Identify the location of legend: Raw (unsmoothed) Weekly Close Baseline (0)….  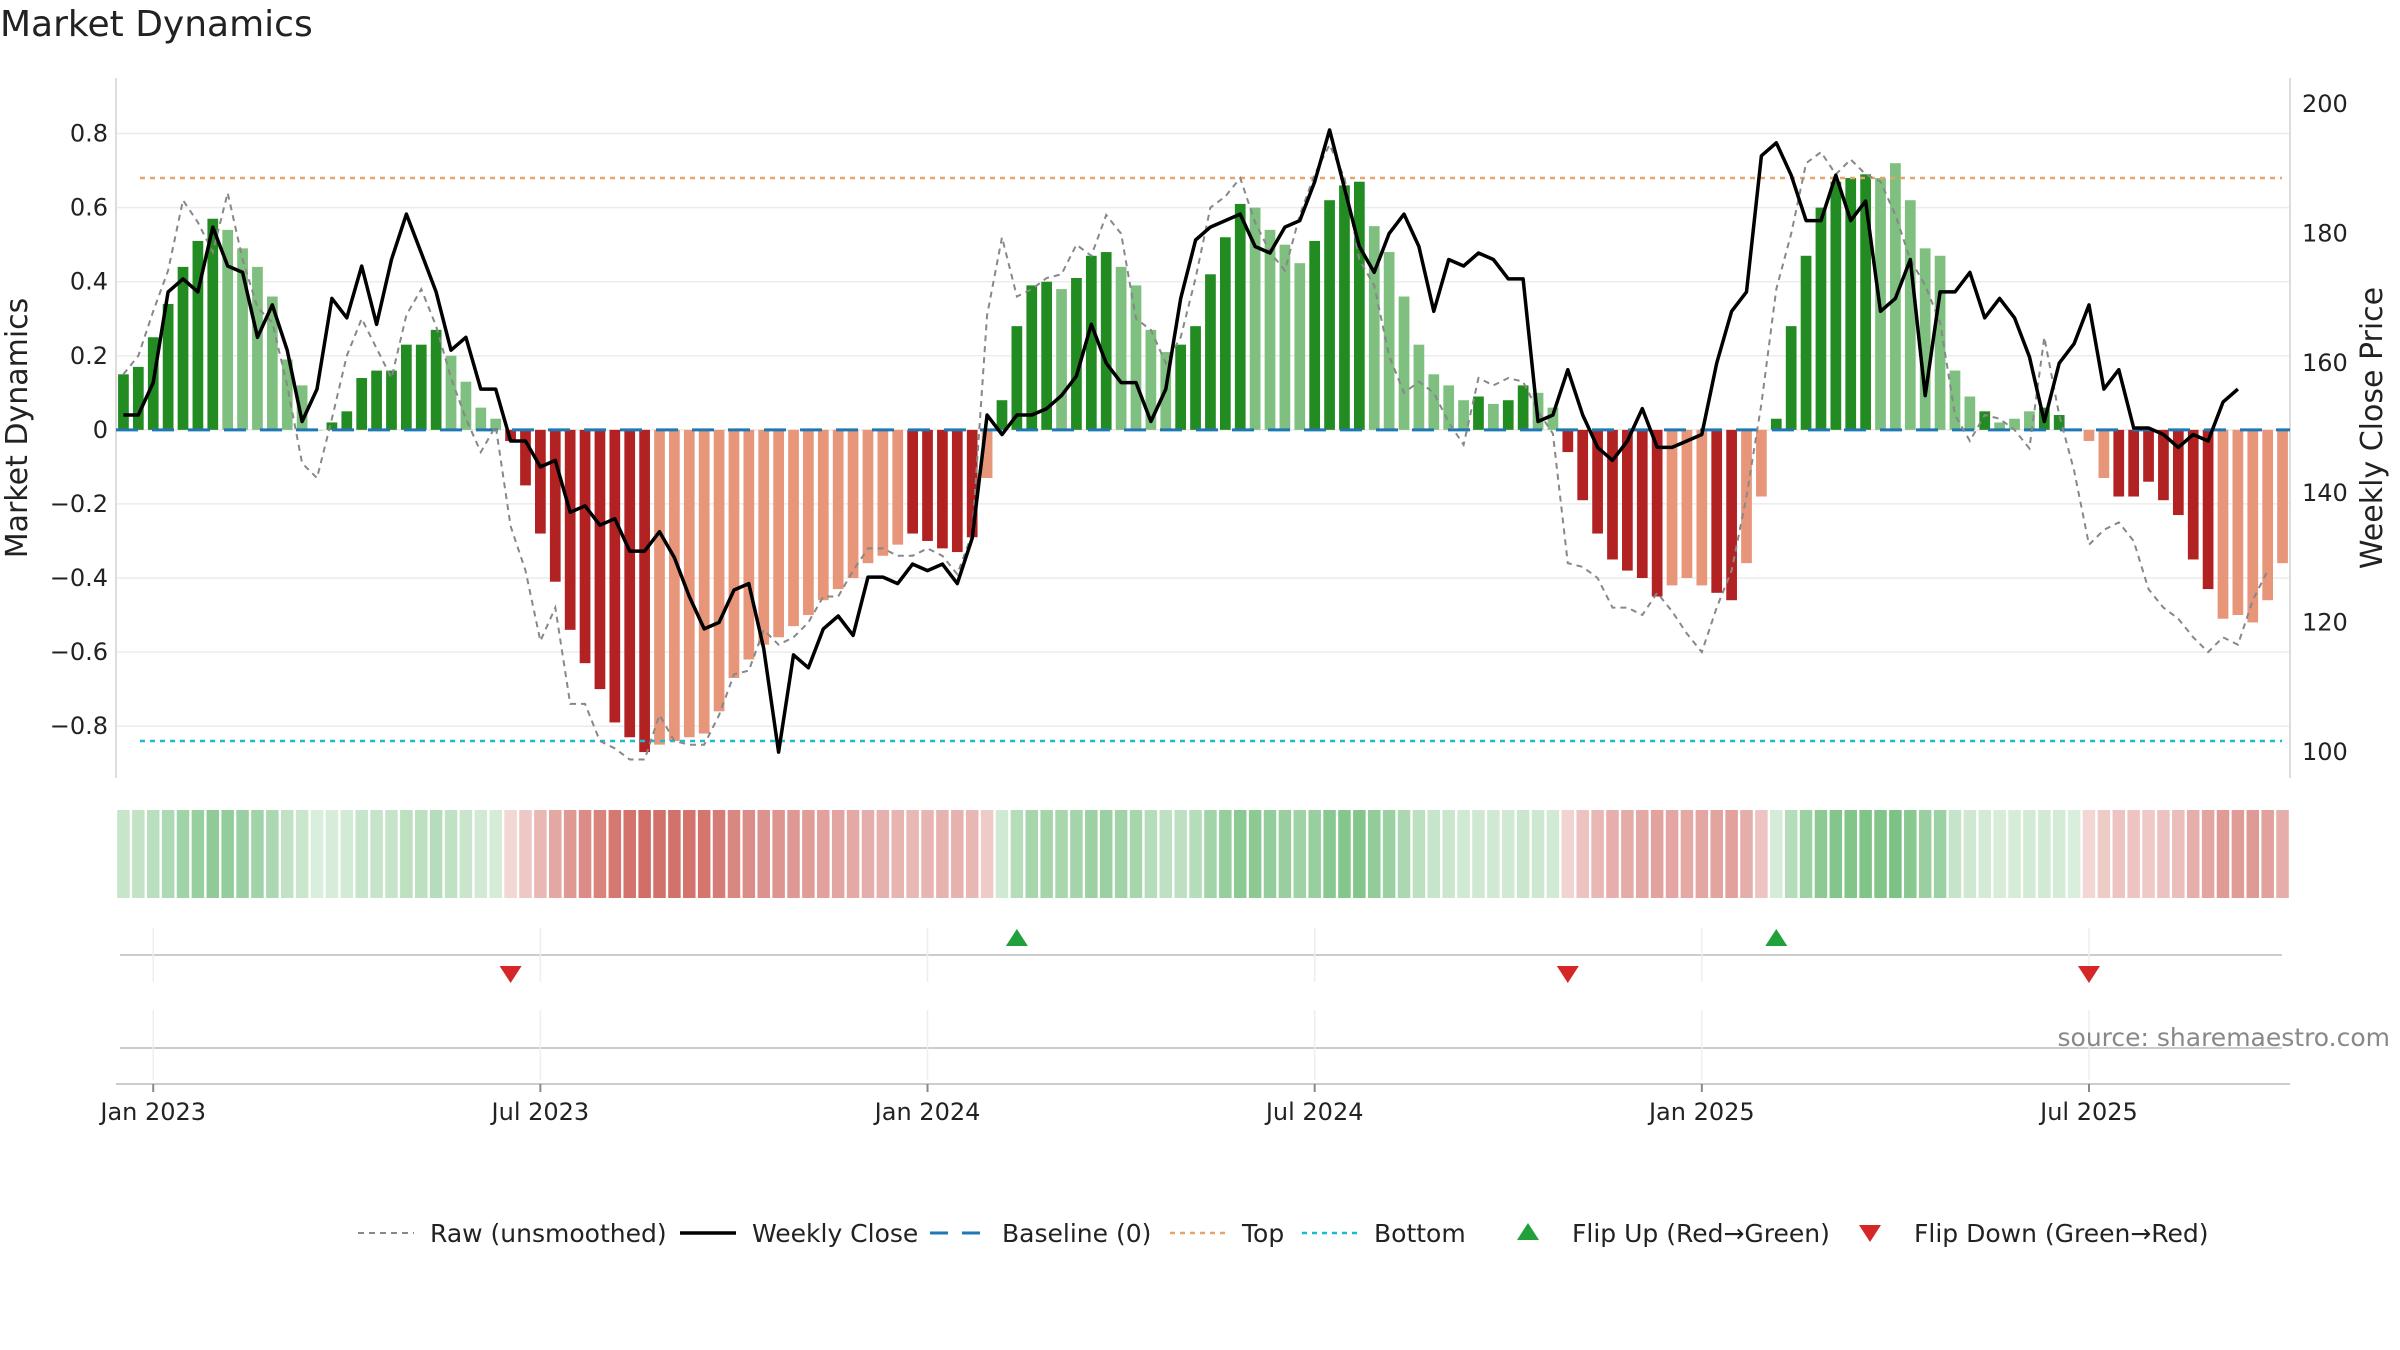
(1283, 1233).